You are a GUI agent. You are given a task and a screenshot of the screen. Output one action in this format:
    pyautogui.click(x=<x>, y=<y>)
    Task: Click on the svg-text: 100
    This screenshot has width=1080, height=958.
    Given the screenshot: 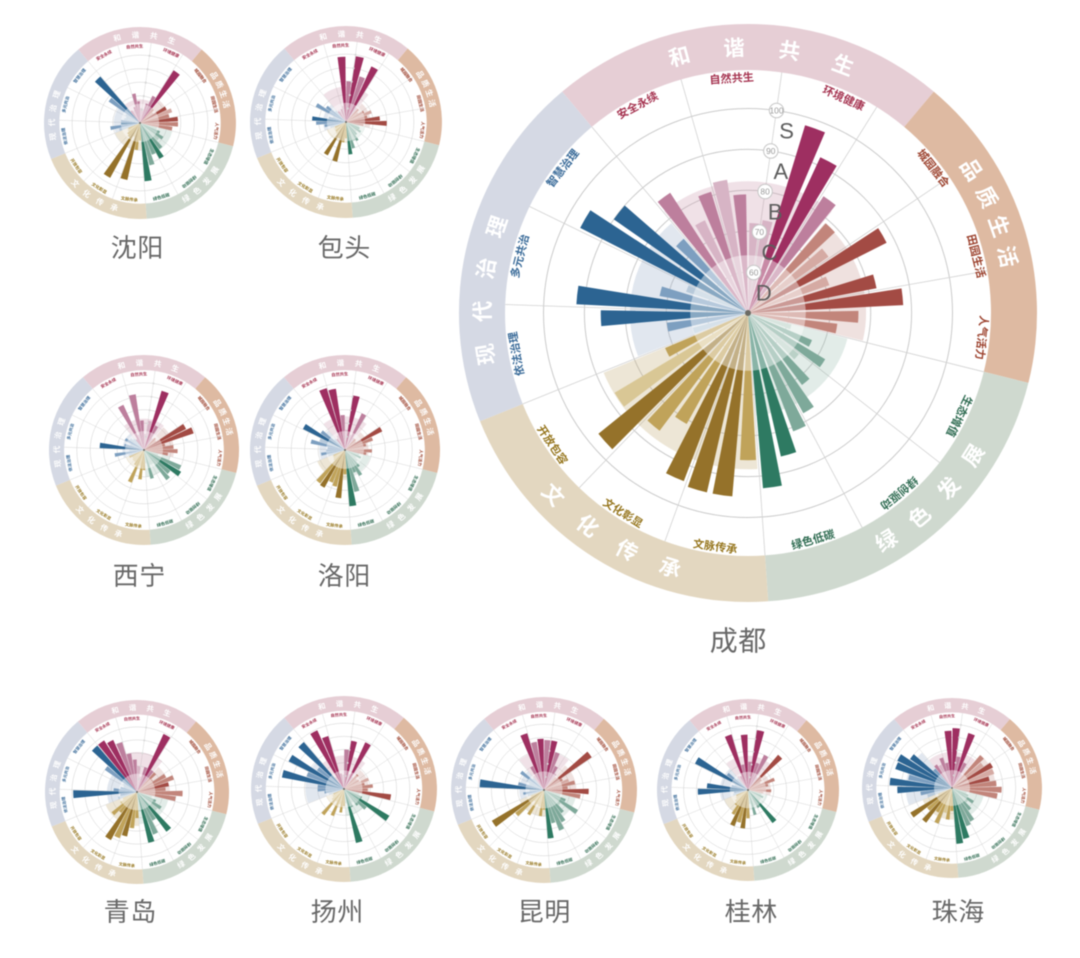 What is the action you would take?
    pyautogui.click(x=777, y=110)
    